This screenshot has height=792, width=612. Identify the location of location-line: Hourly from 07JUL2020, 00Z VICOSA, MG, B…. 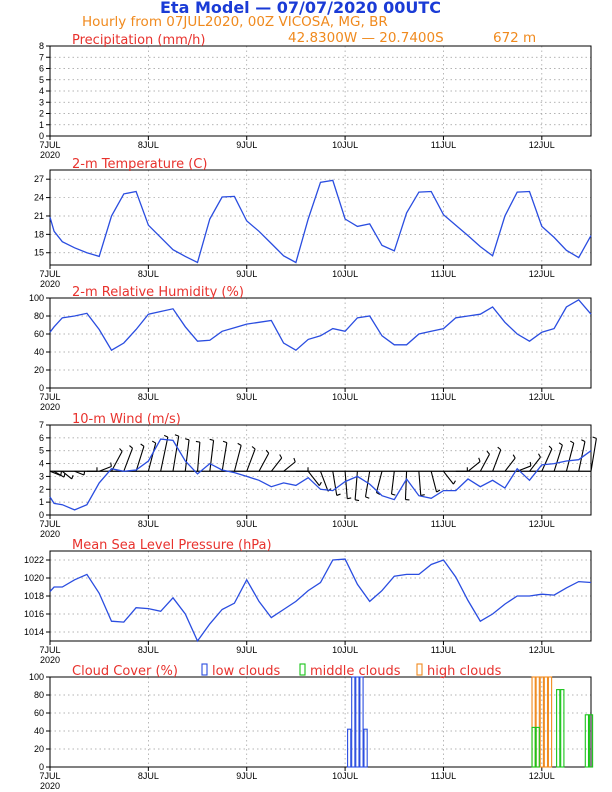
(235, 22).